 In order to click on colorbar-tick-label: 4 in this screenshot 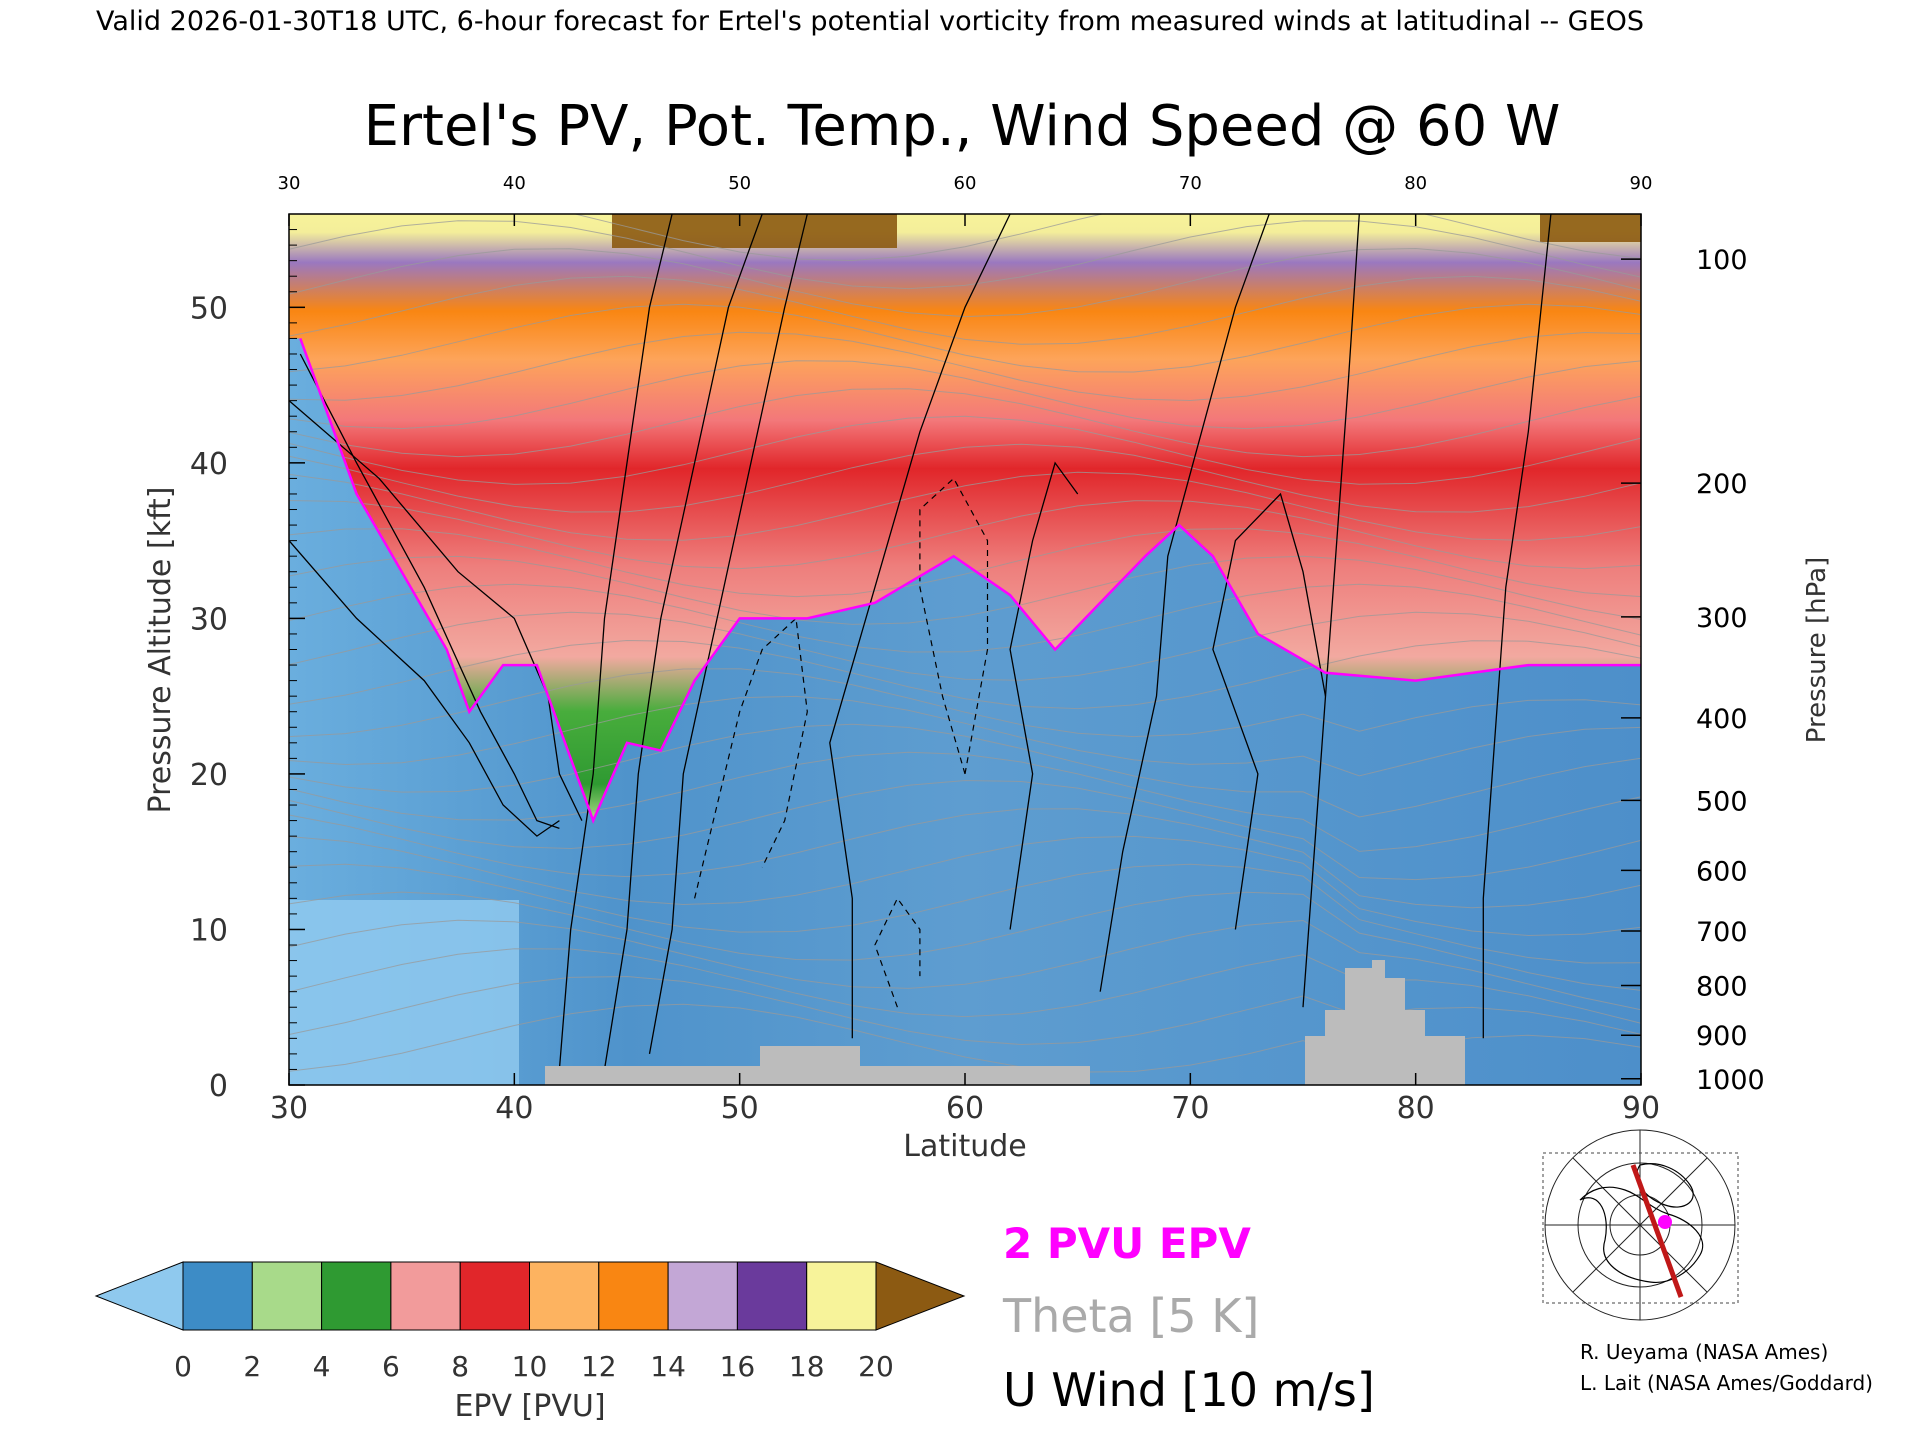, I will do `click(322, 1366)`.